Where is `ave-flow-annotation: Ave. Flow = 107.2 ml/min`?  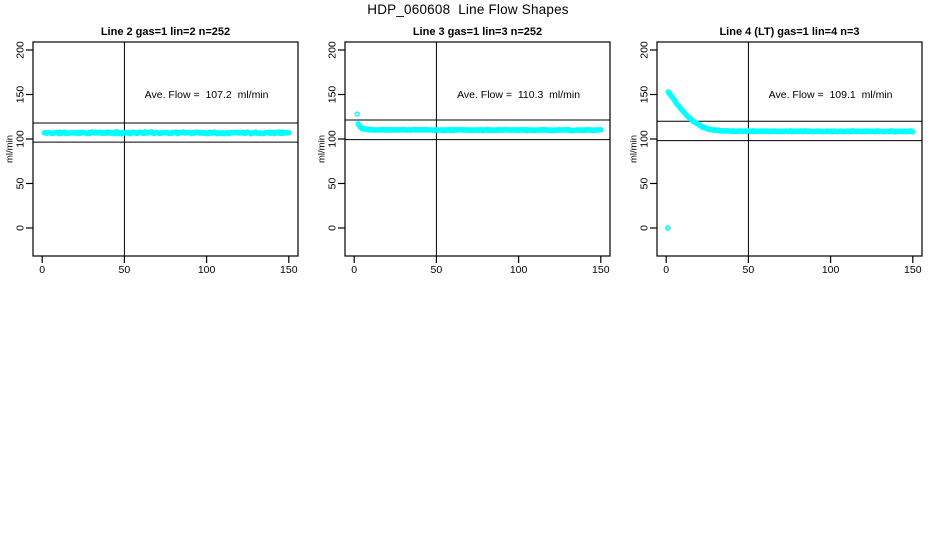
ave-flow-annotation: Ave. Flow = 107.2 ml/min is located at coordinates (207, 95).